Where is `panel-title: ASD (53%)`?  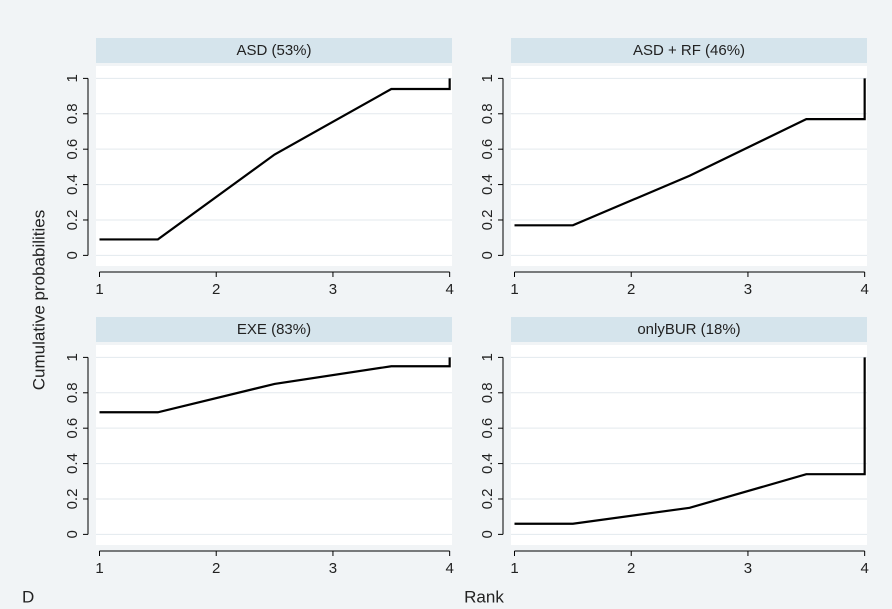
panel-title: ASD (53%) is located at coordinates (273, 50).